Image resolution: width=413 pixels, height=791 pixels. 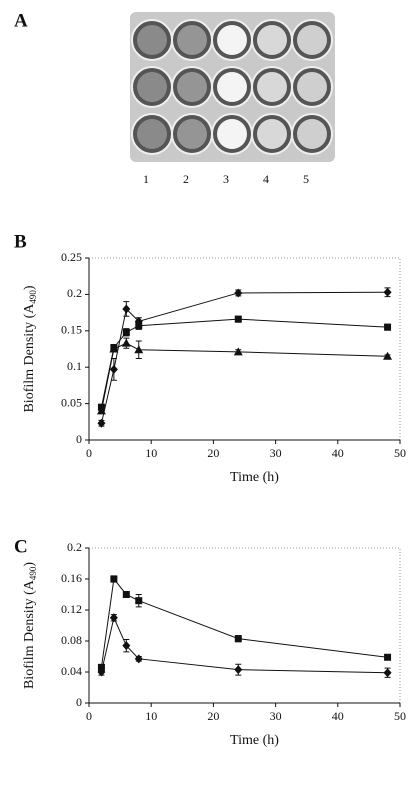 What do you see at coordinates (20, 241) in the screenshot?
I see `panel-label: B` at bounding box center [20, 241].